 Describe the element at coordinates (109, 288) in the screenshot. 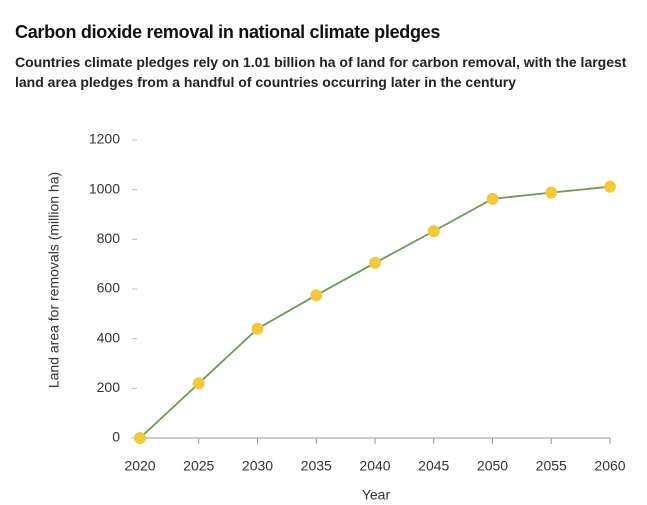

I see `y-tick-label: 600` at that location.